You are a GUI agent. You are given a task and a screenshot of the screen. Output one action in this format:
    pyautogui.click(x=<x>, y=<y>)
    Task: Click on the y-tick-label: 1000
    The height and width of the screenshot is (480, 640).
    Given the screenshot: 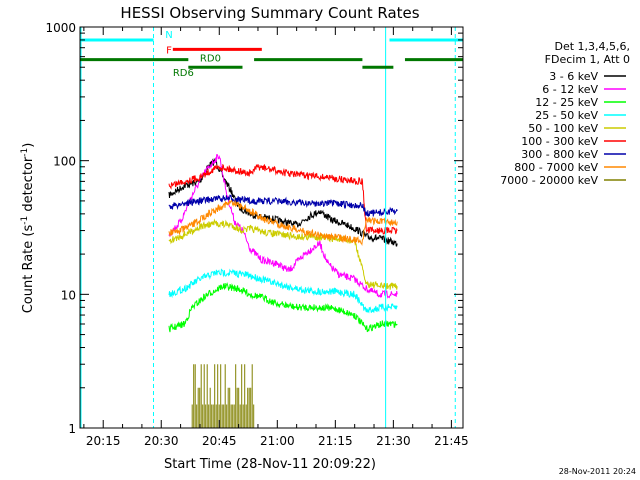 What is the action you would take?
    pyautogui.click(x=60, y=28)
    